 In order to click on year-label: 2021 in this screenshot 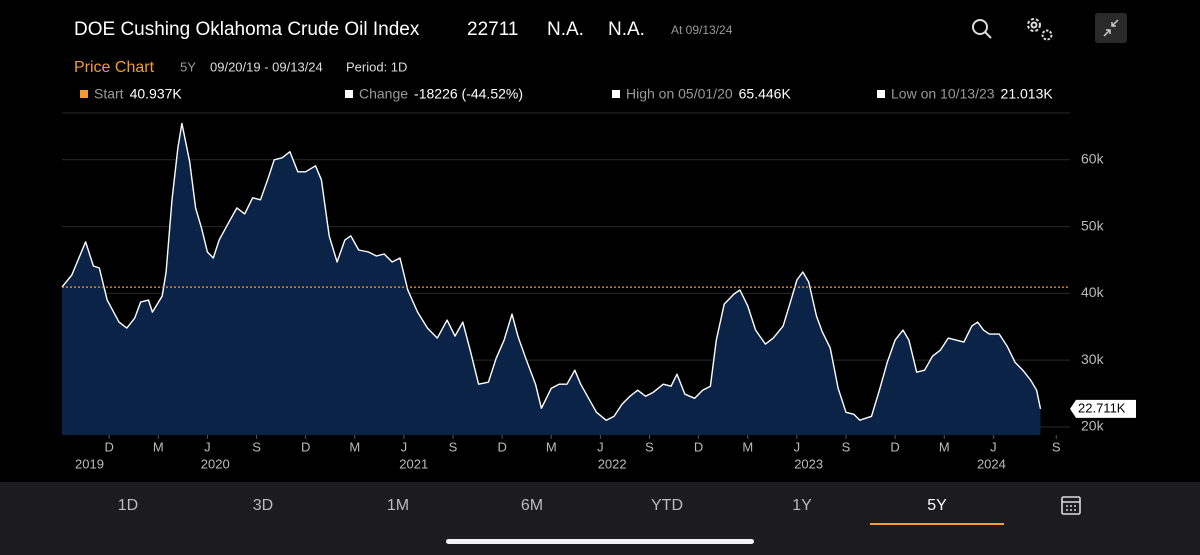, I will do `click(413, 463)`.